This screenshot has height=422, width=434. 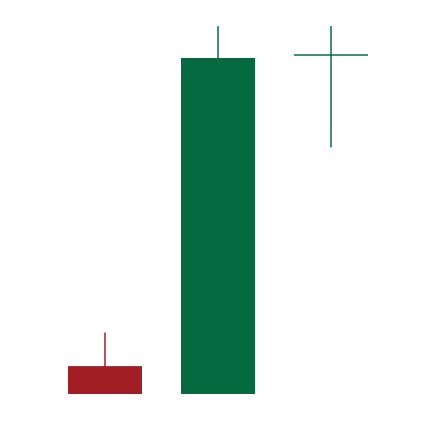 What do you see at coordinates (218, 226) in the screenshot?
I see `candle-2-body` at bounding box center [218, 226].